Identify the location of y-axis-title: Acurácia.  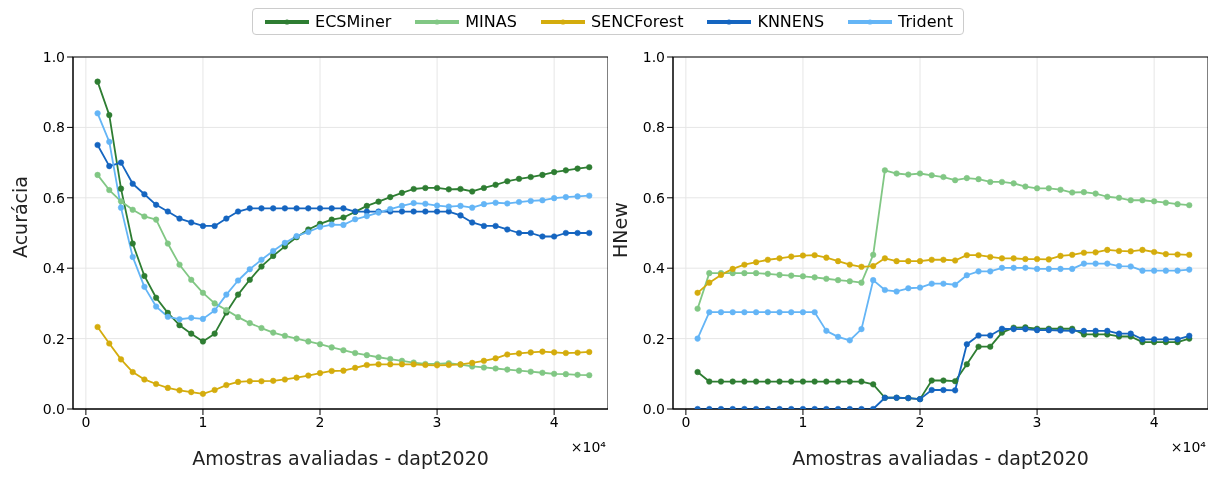
(19, 217).